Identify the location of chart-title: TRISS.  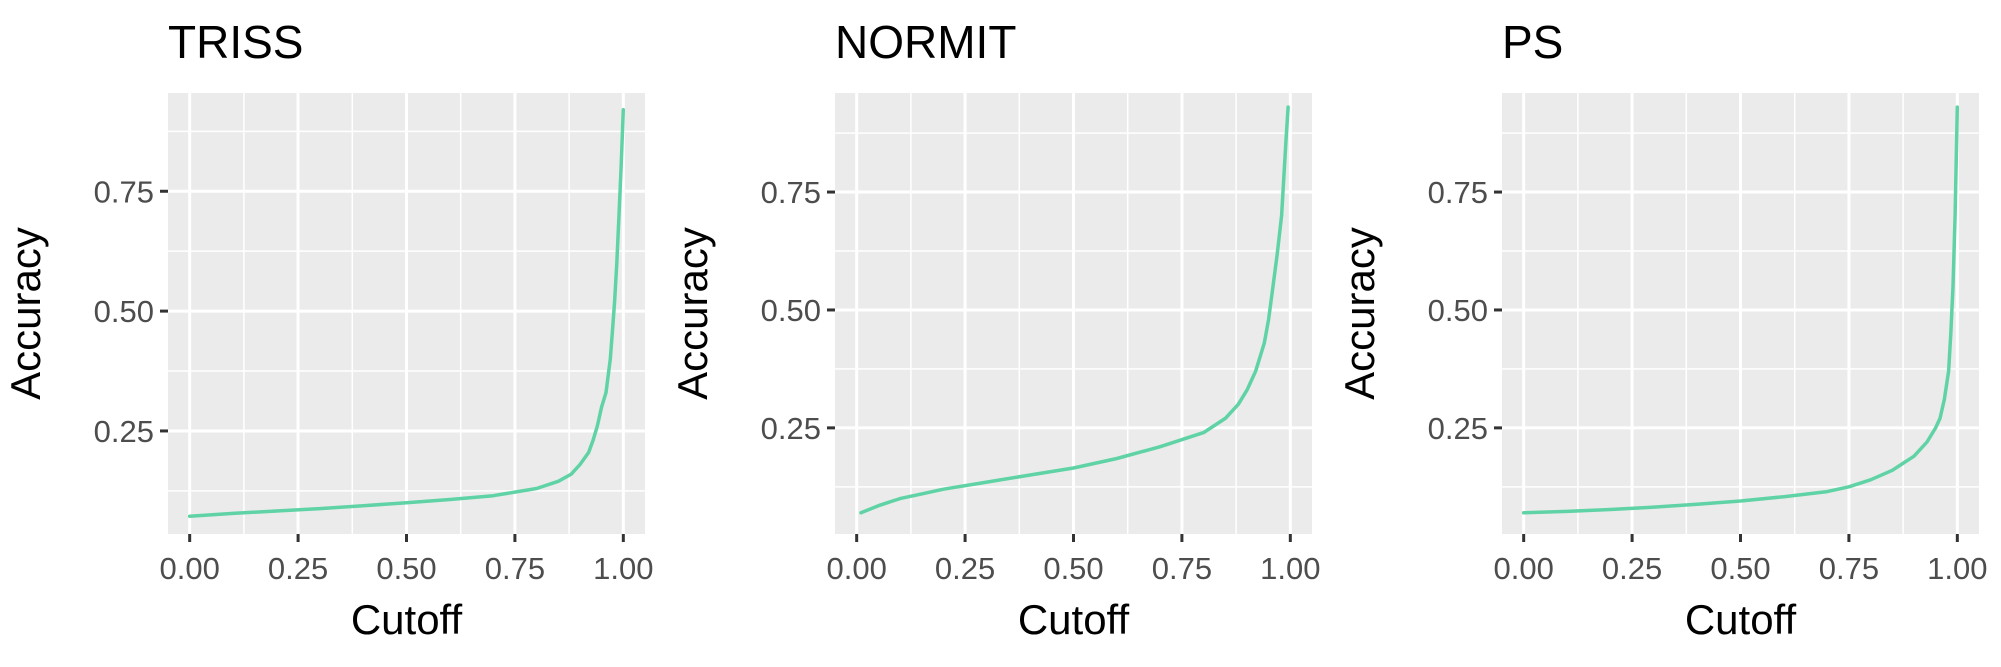
(235, 42).